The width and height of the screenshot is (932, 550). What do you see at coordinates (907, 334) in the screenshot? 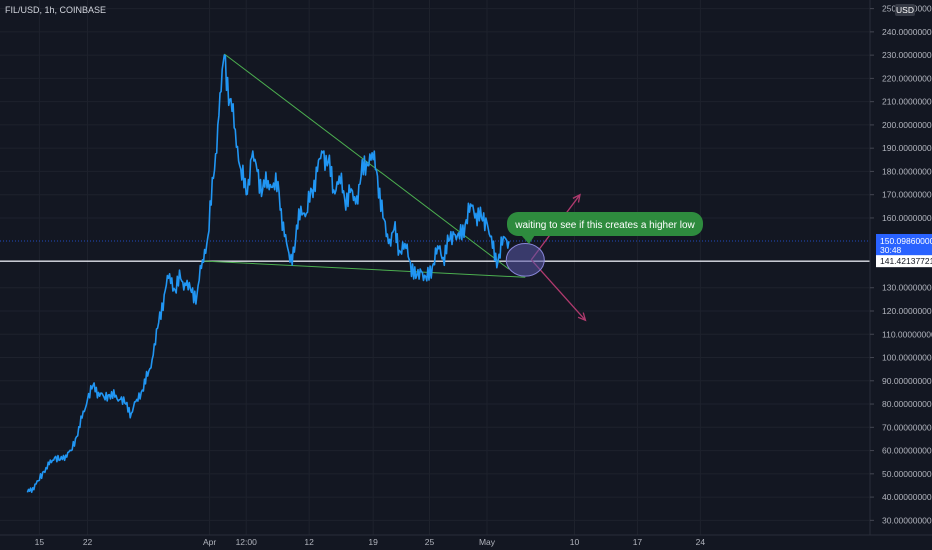
I see `price-tick-label: 110.00000000` at bounding box center [907, 334].